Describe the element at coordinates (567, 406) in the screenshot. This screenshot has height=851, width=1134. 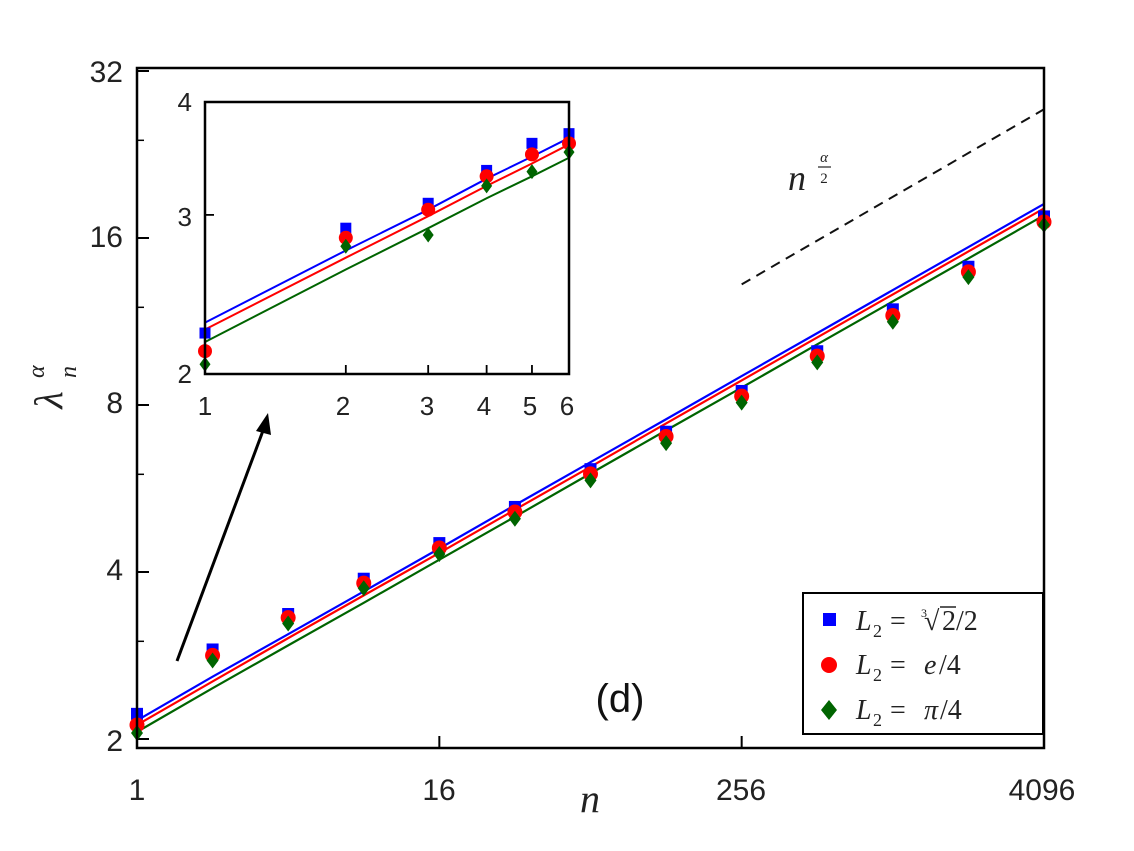
I see `inset-x-tick-label: 6` at that location.